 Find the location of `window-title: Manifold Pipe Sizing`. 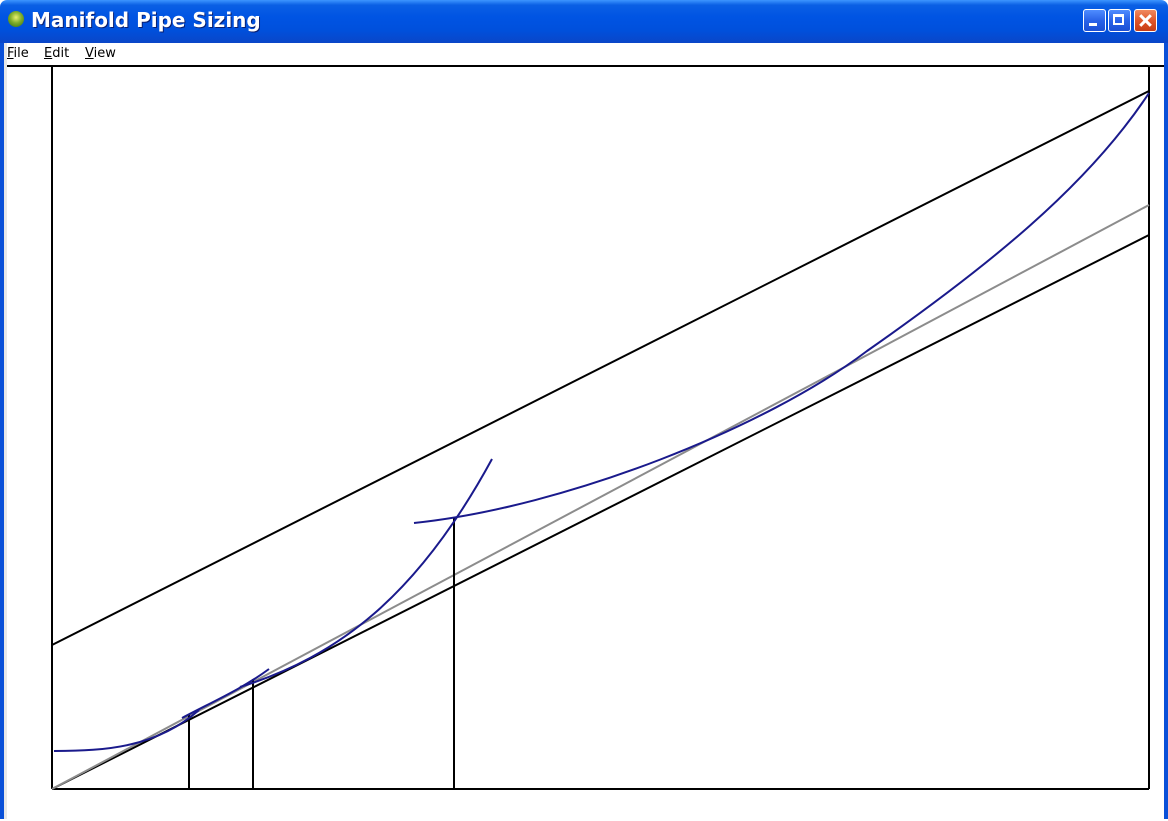

window-title: Manifold Pipe Sizing is located at coordinates (146, 20).